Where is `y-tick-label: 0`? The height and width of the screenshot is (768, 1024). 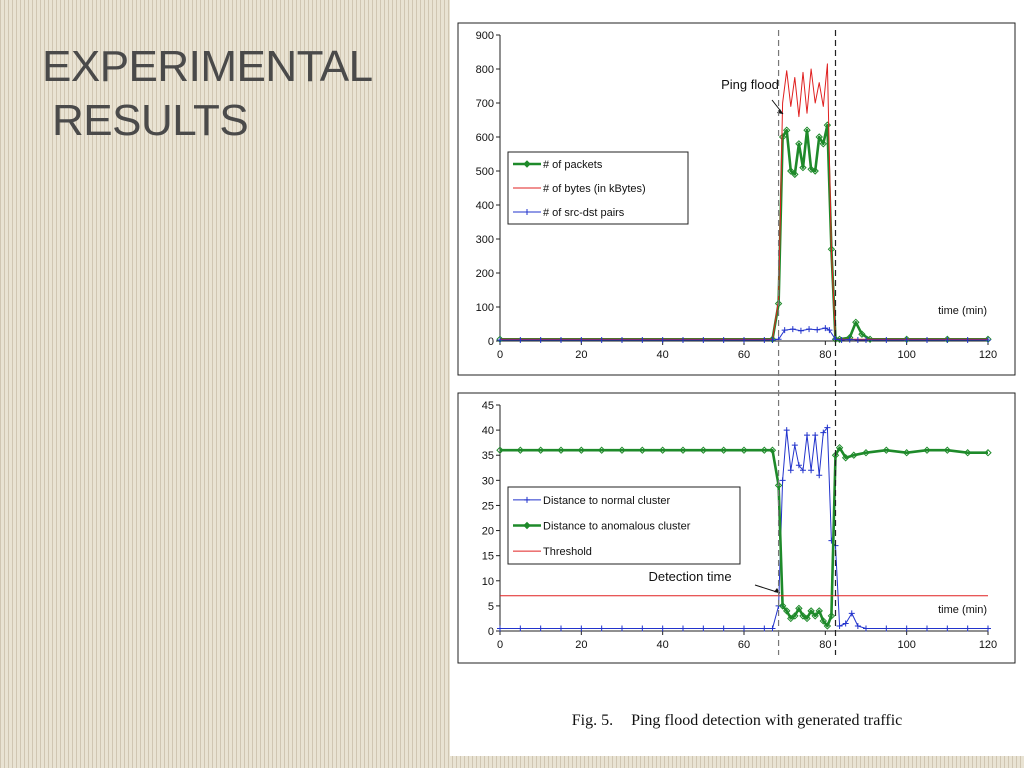 y-tick-label: 0 is located at coordinates (491, 342).